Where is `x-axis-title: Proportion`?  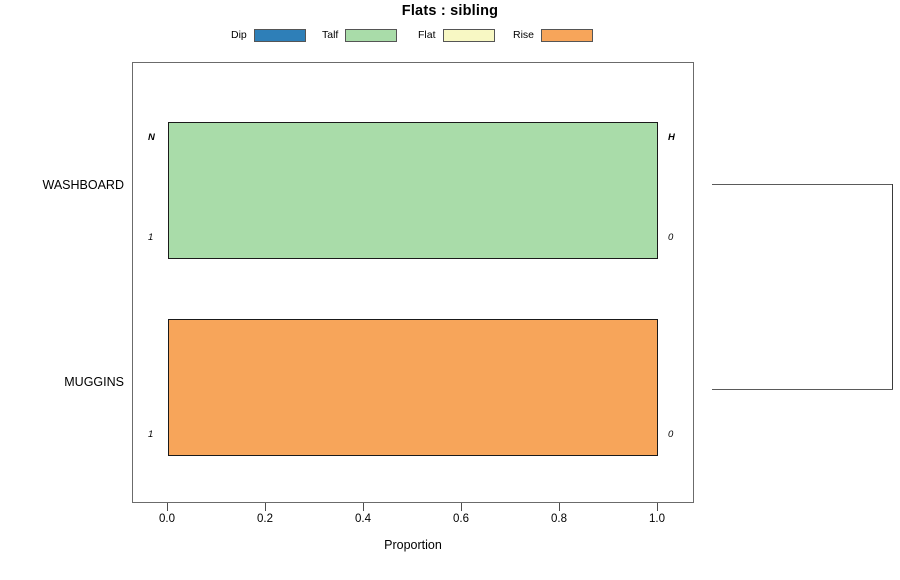
x-axis-title: Proportion is located at coordinates (413, 545).